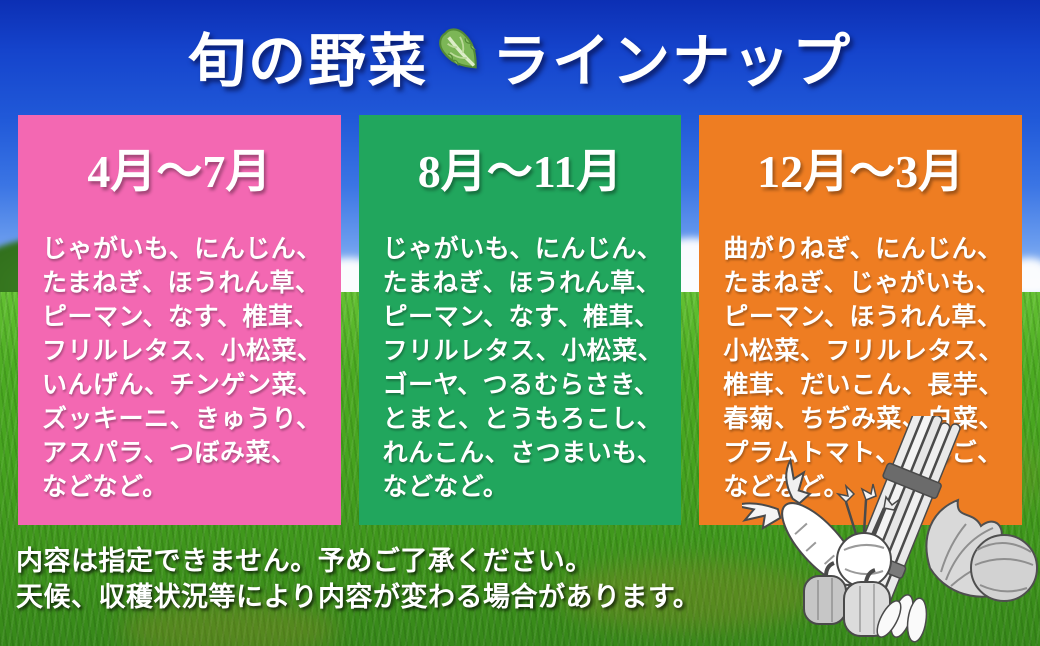 This screenshot has height=646, width=1040. I want to click on leafy-green-icon, so click(460, 56).